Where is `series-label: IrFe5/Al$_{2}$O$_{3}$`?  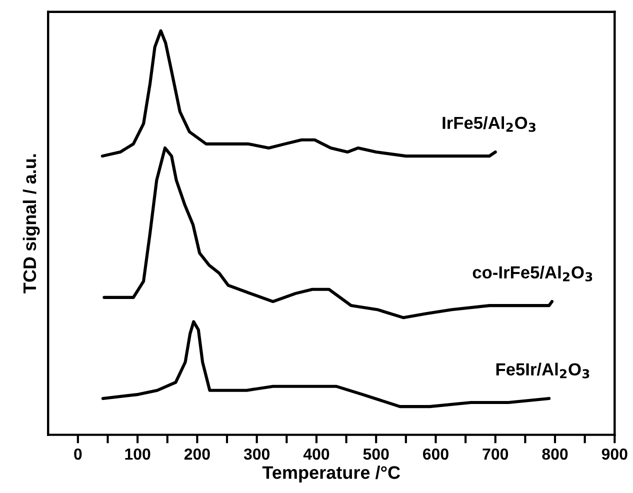 series-label: IrFe5/Al$_{2}$O$_{3}$ is located at coordinates (489, 124).